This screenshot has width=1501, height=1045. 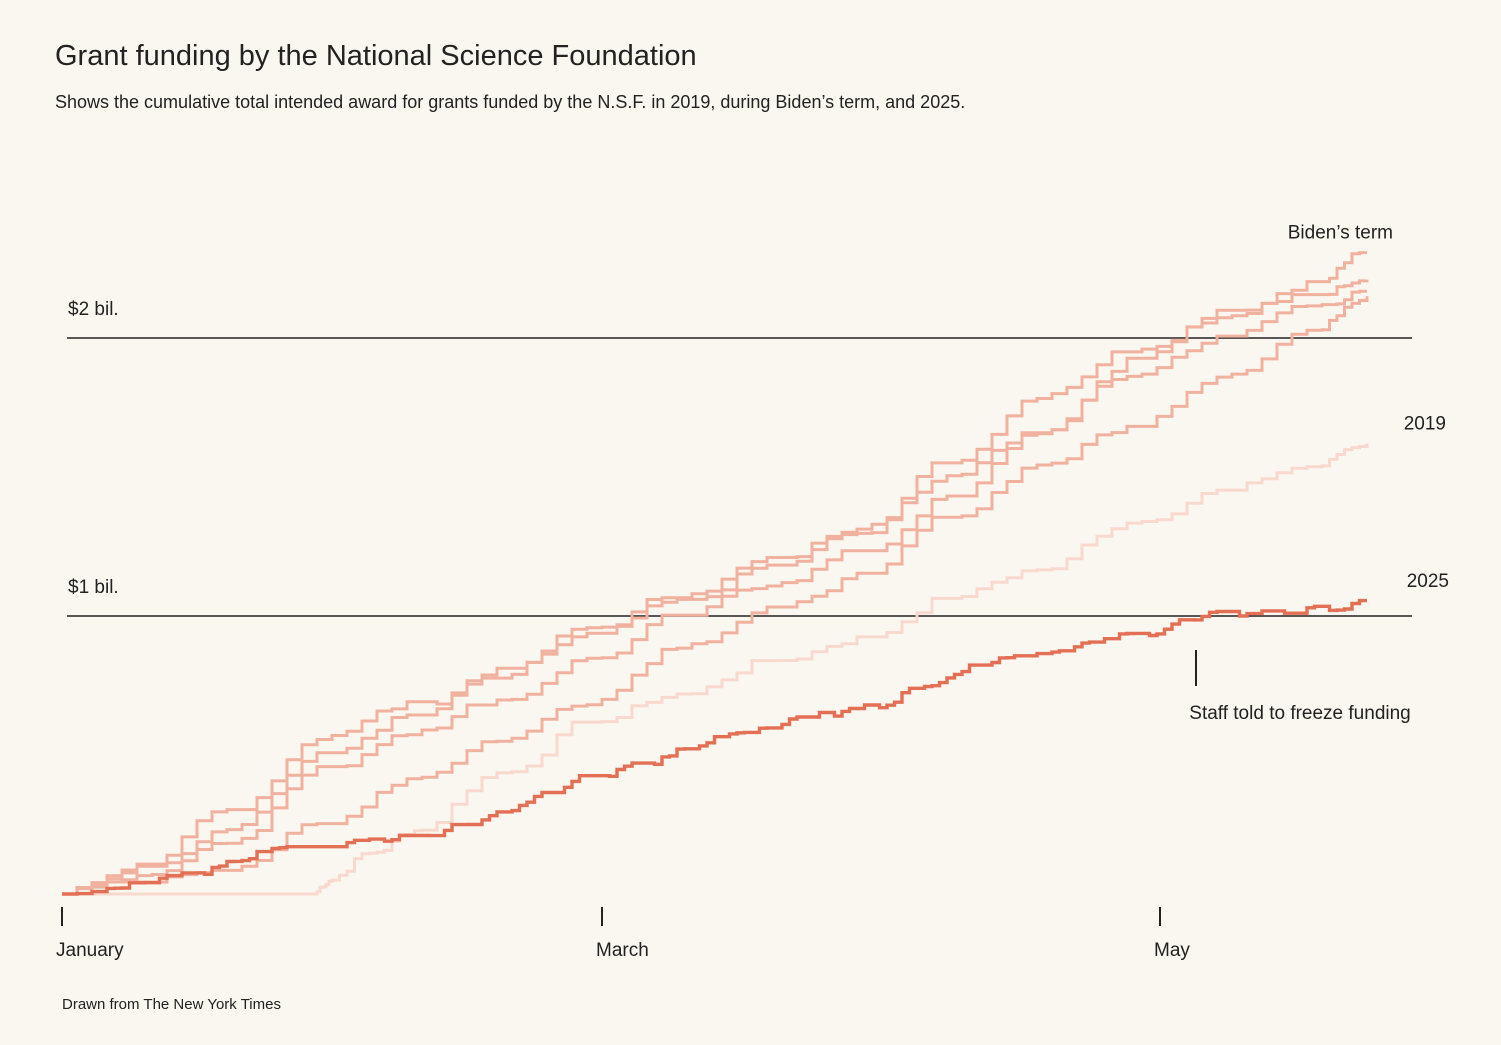 What do you see at coordinates (1172, 950) in the screenshot?
I see `x-tick-label: May` at bounding box center [1172, 950].